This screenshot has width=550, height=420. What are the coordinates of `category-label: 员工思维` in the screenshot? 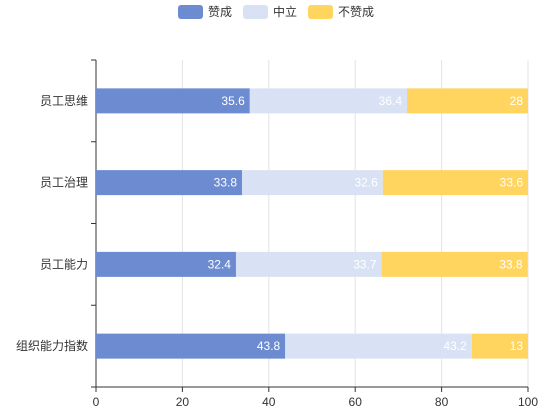 It's located at (64, 101).